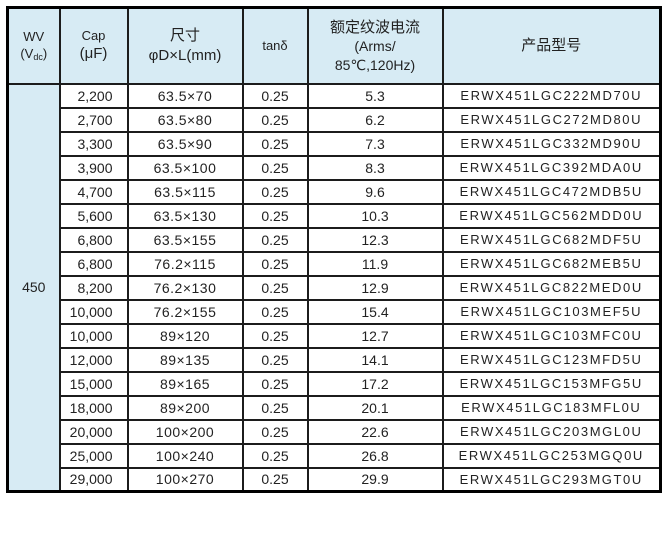  I want to click on cell-part-number: ERWX451LGC392MDA0U, so click(551, 167).